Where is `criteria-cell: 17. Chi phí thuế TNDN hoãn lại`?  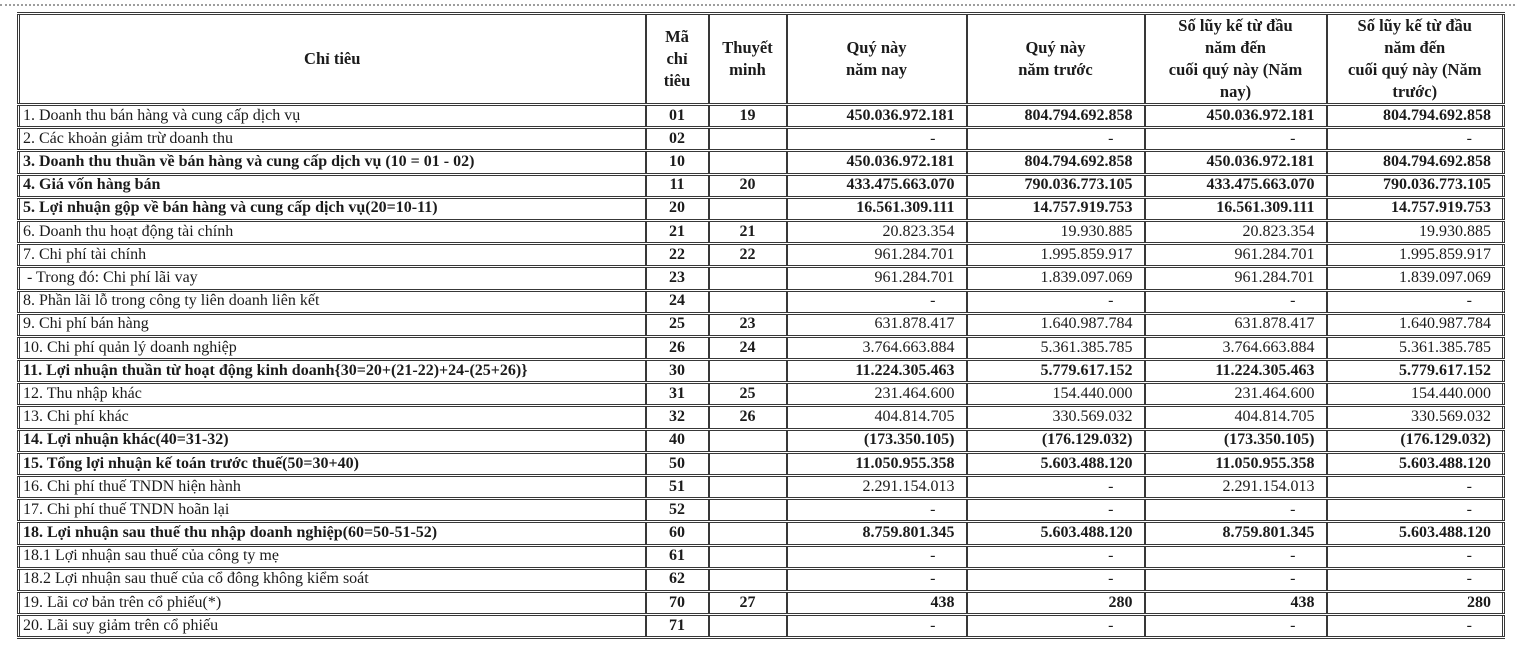 criteria-cell: 17. Chi phí thuế TNDN hoãn lại is located at coordinates (332, 510).